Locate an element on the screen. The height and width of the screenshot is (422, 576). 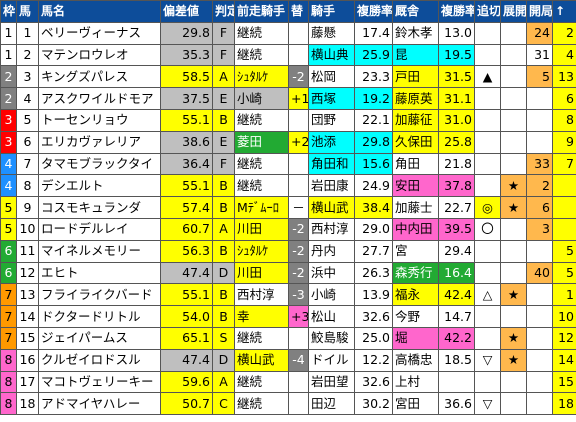
stable-cell: 高橋忠 is located at coordinates (415, 360).